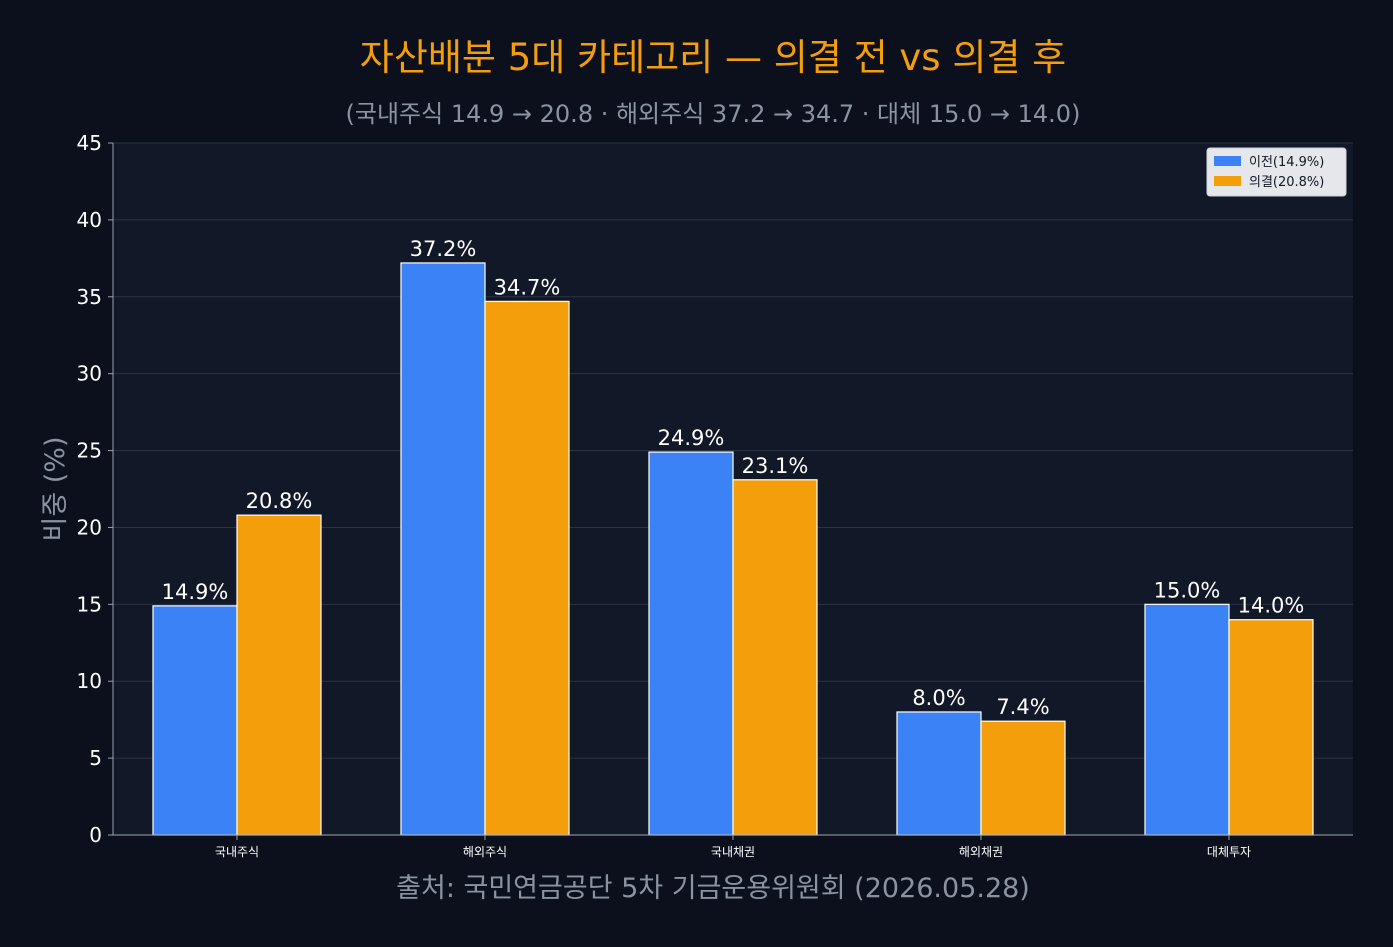 The width and height of the screenshot is (1393, 947). What do you see at coordinates (1286, 162) in the screenshot?
I see `legend-label: 이전(14.9%)` at bounding box center [1286, 162].